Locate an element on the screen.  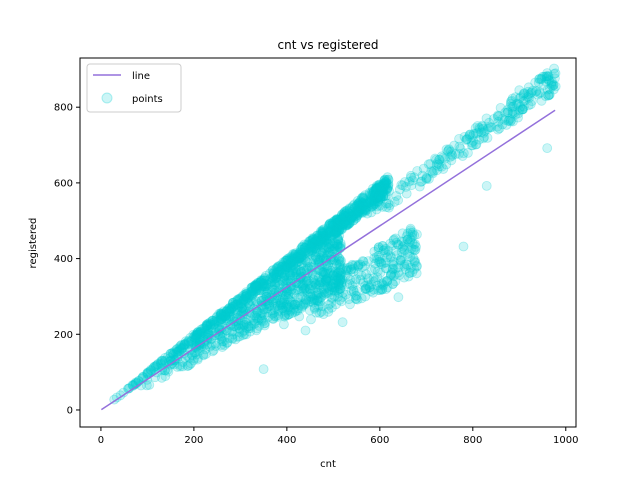
x-tick-label: 0 is located at coordinates (101, 440).